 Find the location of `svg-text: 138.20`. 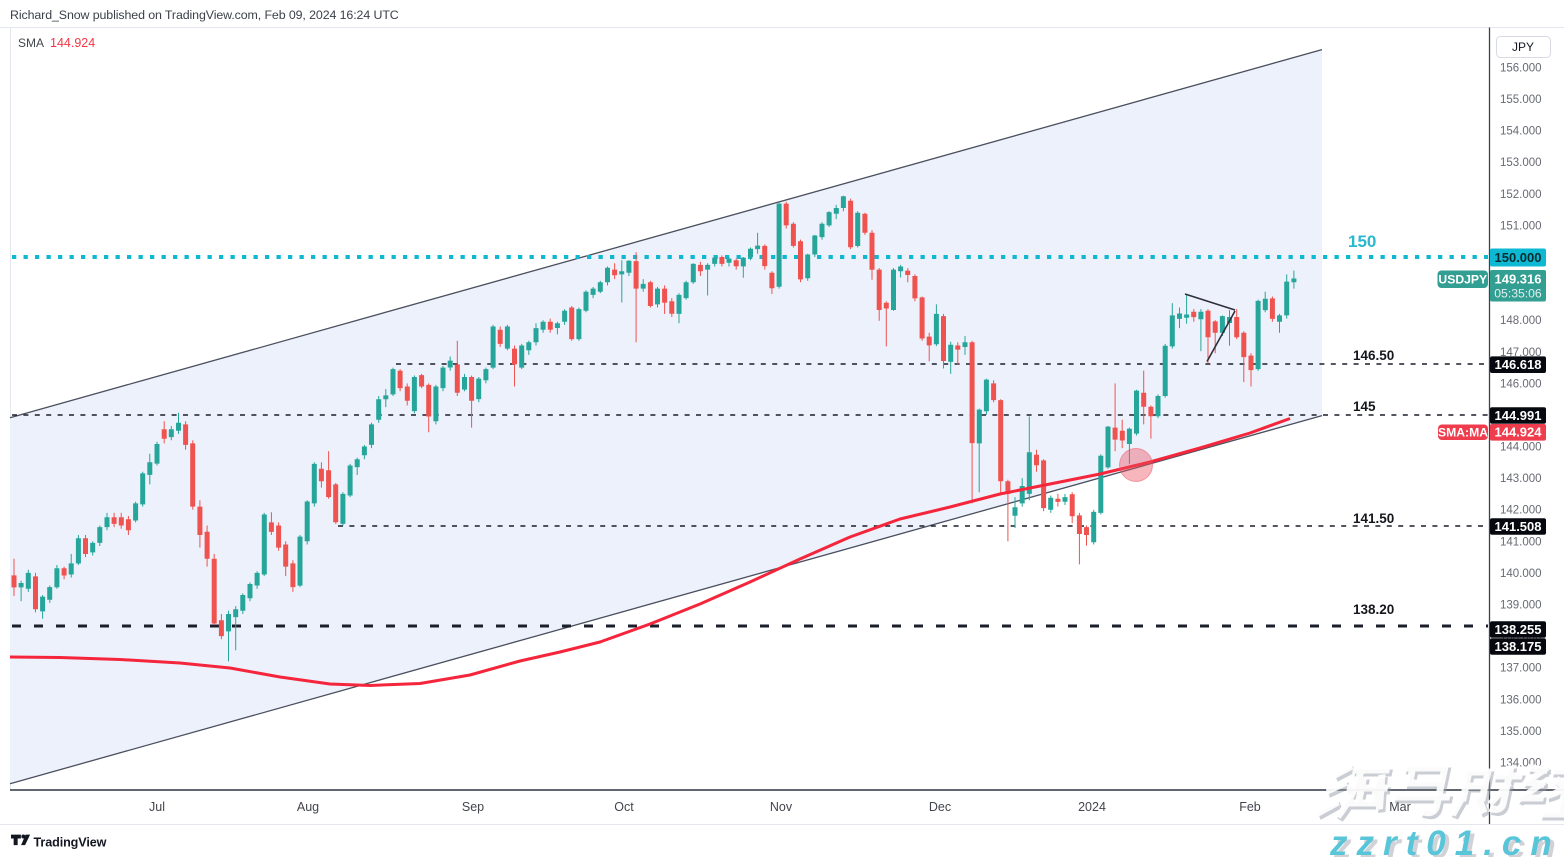

svg-text: 138.20 is located at coordinates (1373, 609).